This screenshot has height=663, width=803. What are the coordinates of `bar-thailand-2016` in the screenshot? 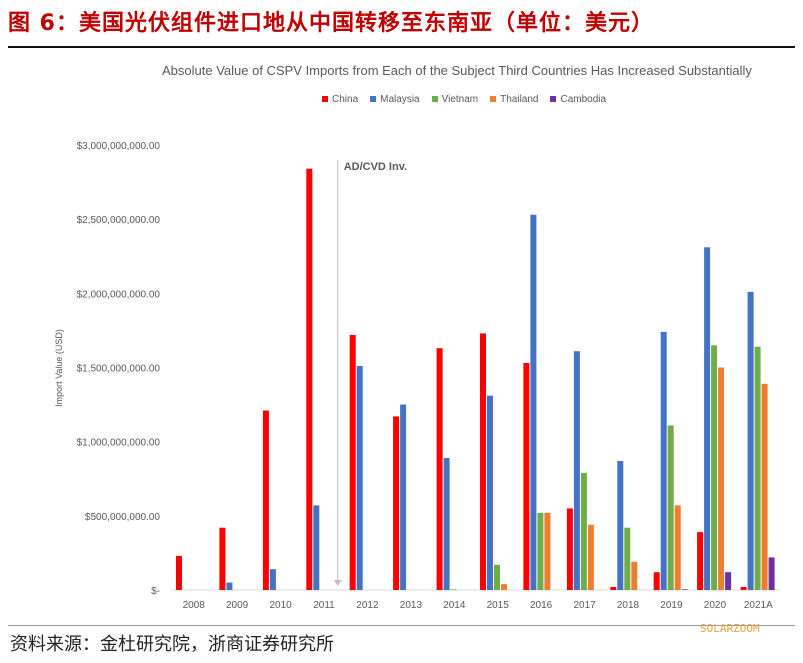 It's located at (547, 551).